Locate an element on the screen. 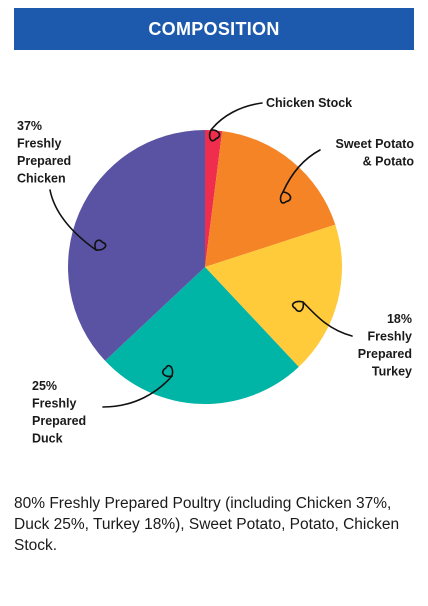 The width and height of the screenshot is (428, 606). slice-label-line: Chicken is located at coordinates (41, 179).